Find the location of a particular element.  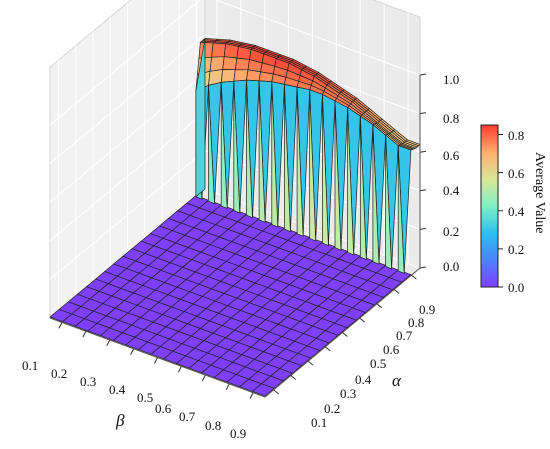

x-tick-label: 0.1 is located at coordinates (30, 365).